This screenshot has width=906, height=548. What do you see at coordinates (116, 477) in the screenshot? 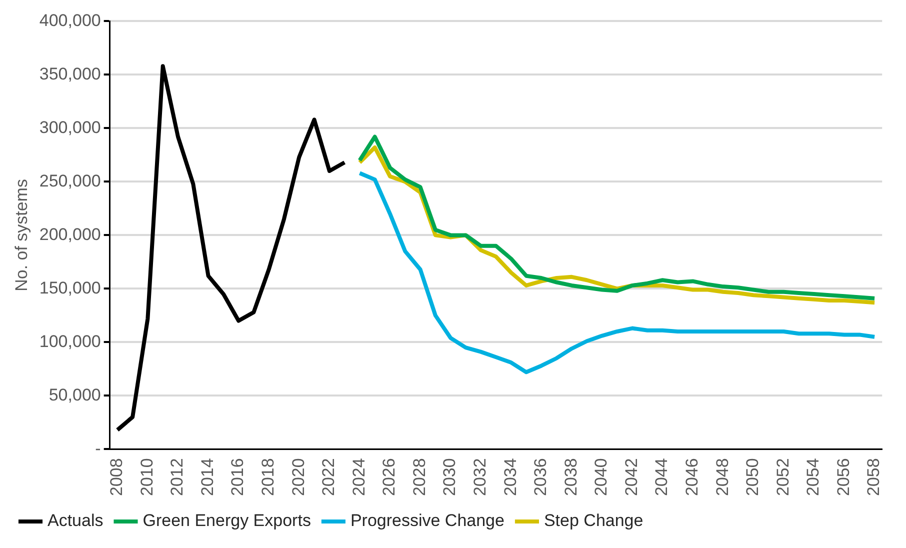
I see `x-tick-label: 2008` at bounding box center [116, 477].